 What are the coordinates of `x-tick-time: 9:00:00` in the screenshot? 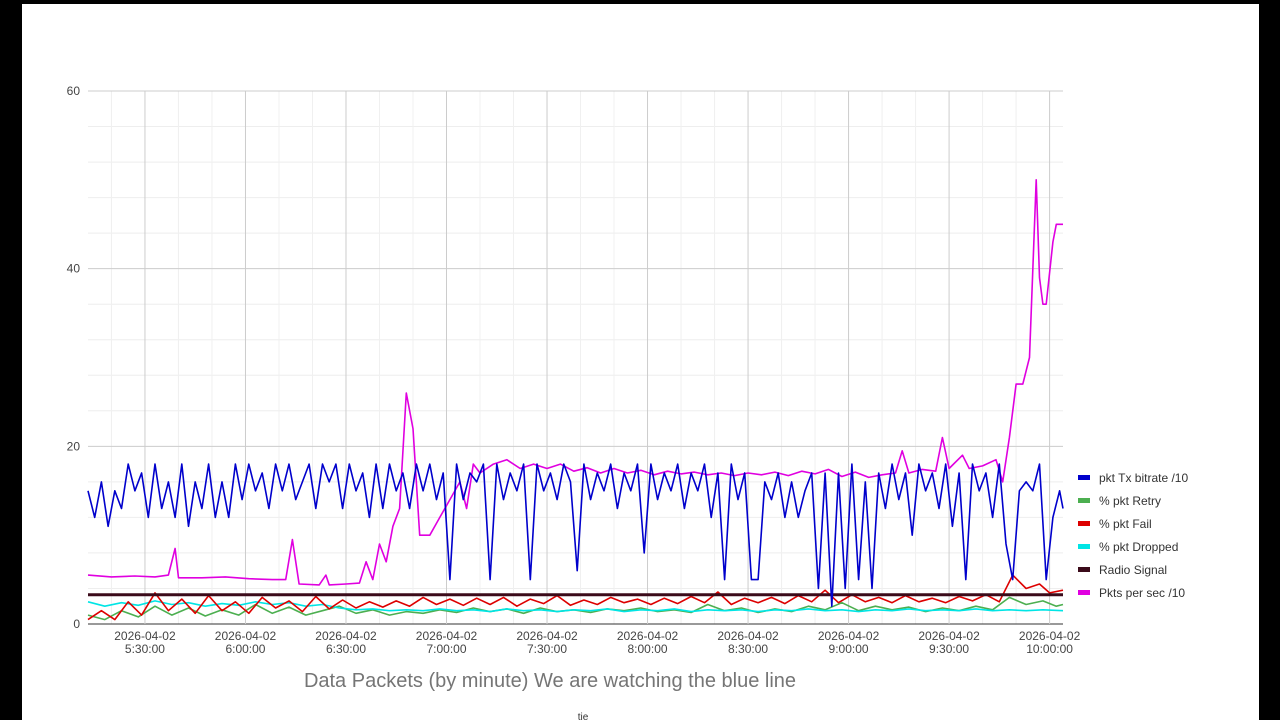 It's located at (849, 649).